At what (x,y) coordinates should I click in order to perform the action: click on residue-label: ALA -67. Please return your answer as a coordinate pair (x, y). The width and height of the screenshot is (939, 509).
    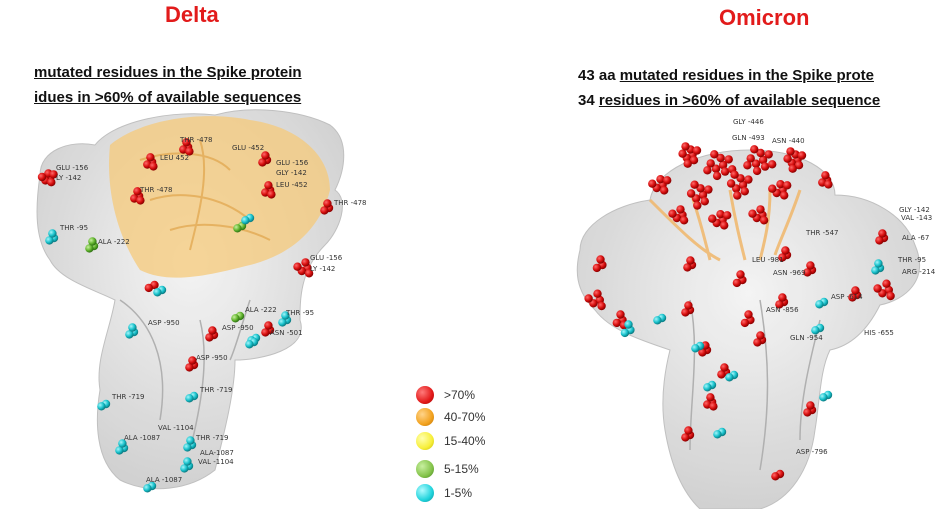
    Looking at the image, I should click on (915, 238).